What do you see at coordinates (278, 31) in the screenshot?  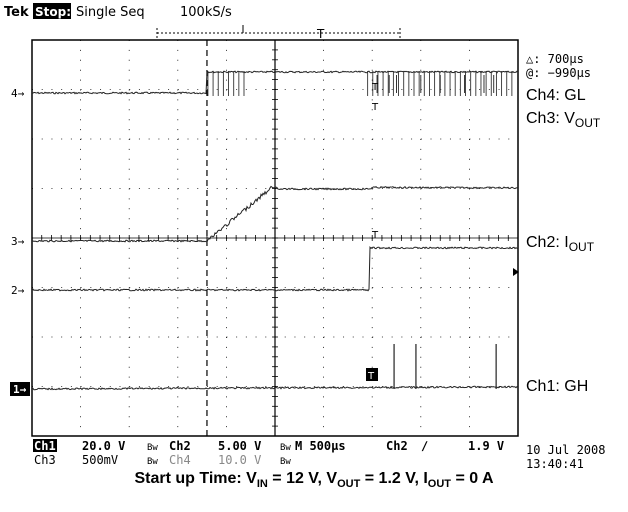 I see `record-window-indicator` at bounding box center [278, 31].